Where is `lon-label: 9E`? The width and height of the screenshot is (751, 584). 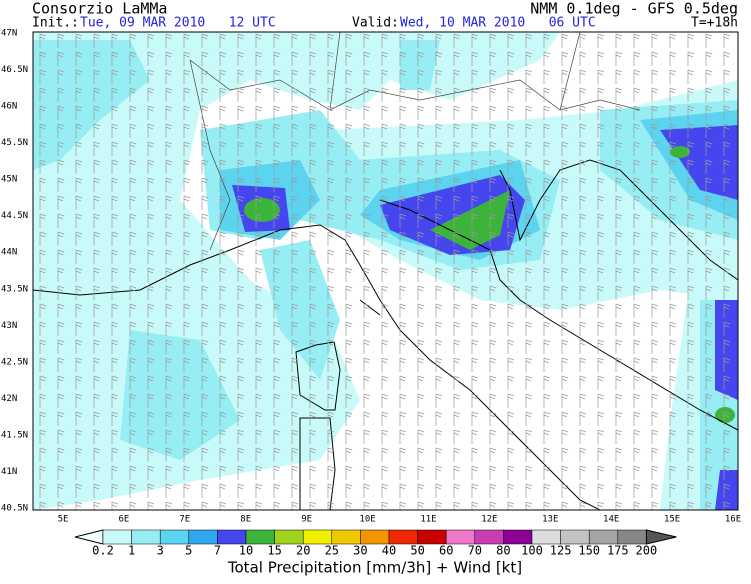
lon-label: 9E is located at coordinates (306, 520).